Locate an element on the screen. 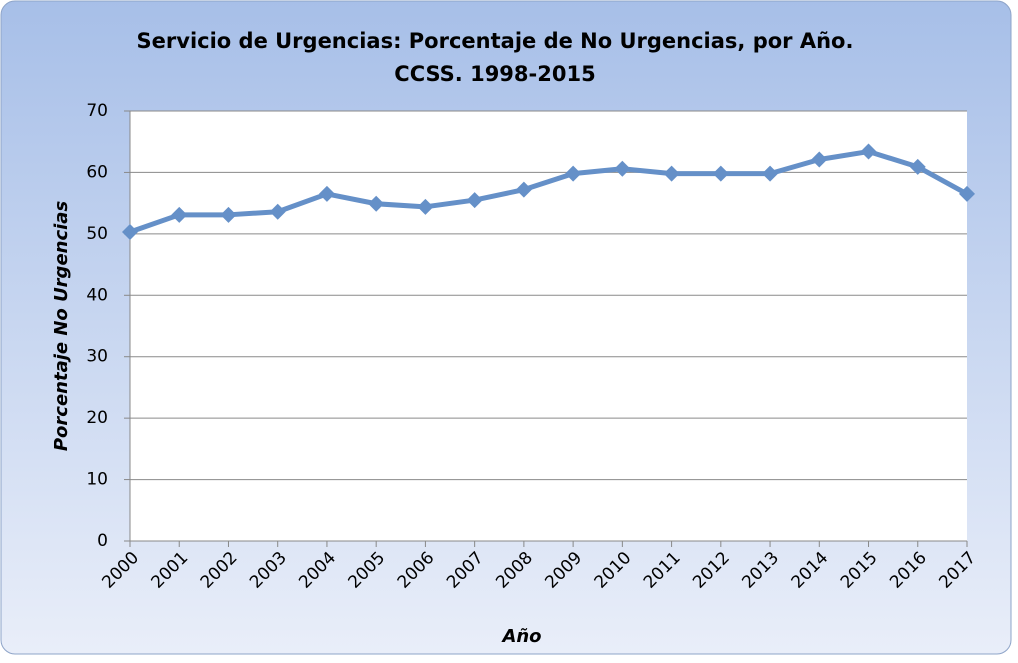 Image resolution: width=1018 pixels, height=663 pixels. series-line is located at coordinates (549, 192).